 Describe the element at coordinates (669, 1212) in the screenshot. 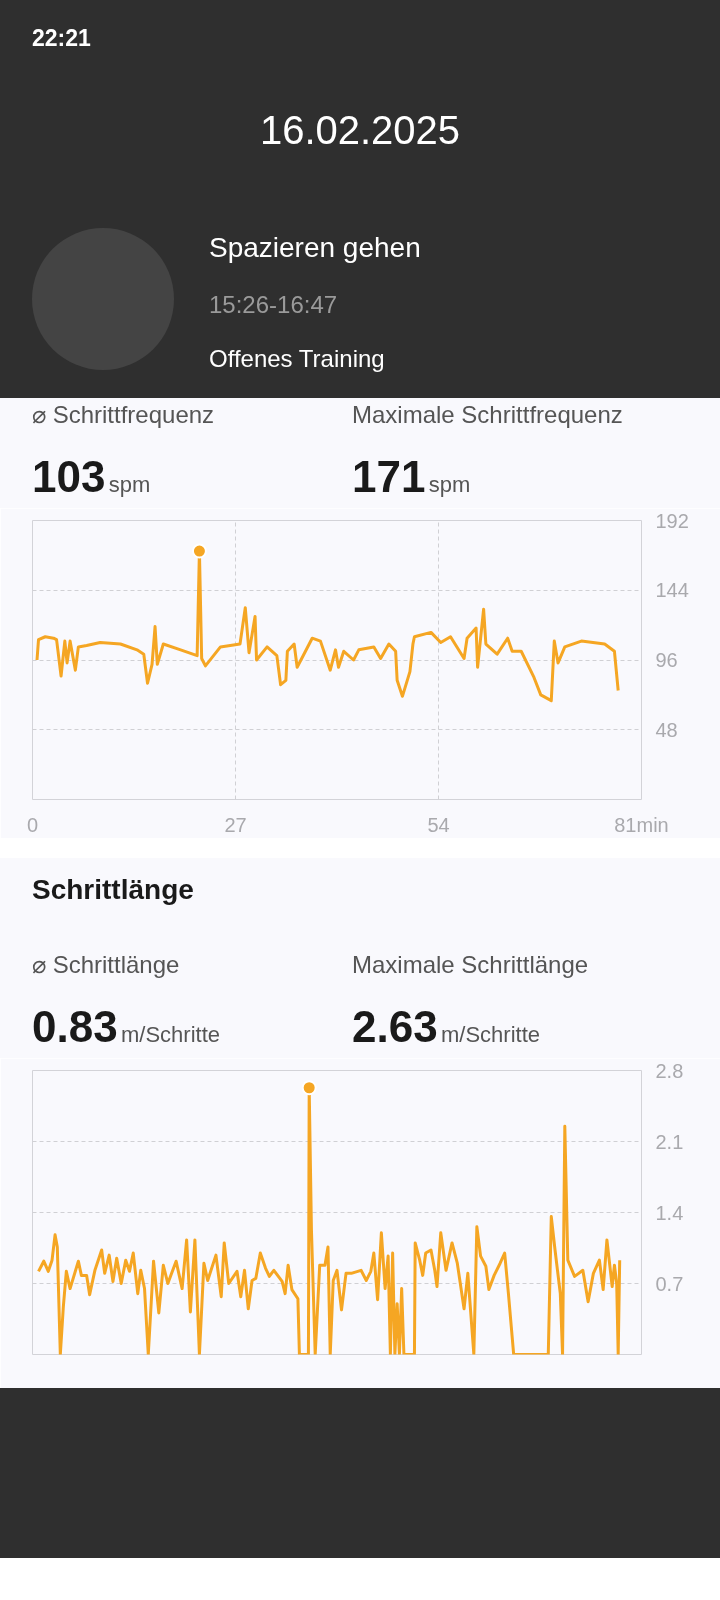

I see `y-tick-label: 1.4` at that location.